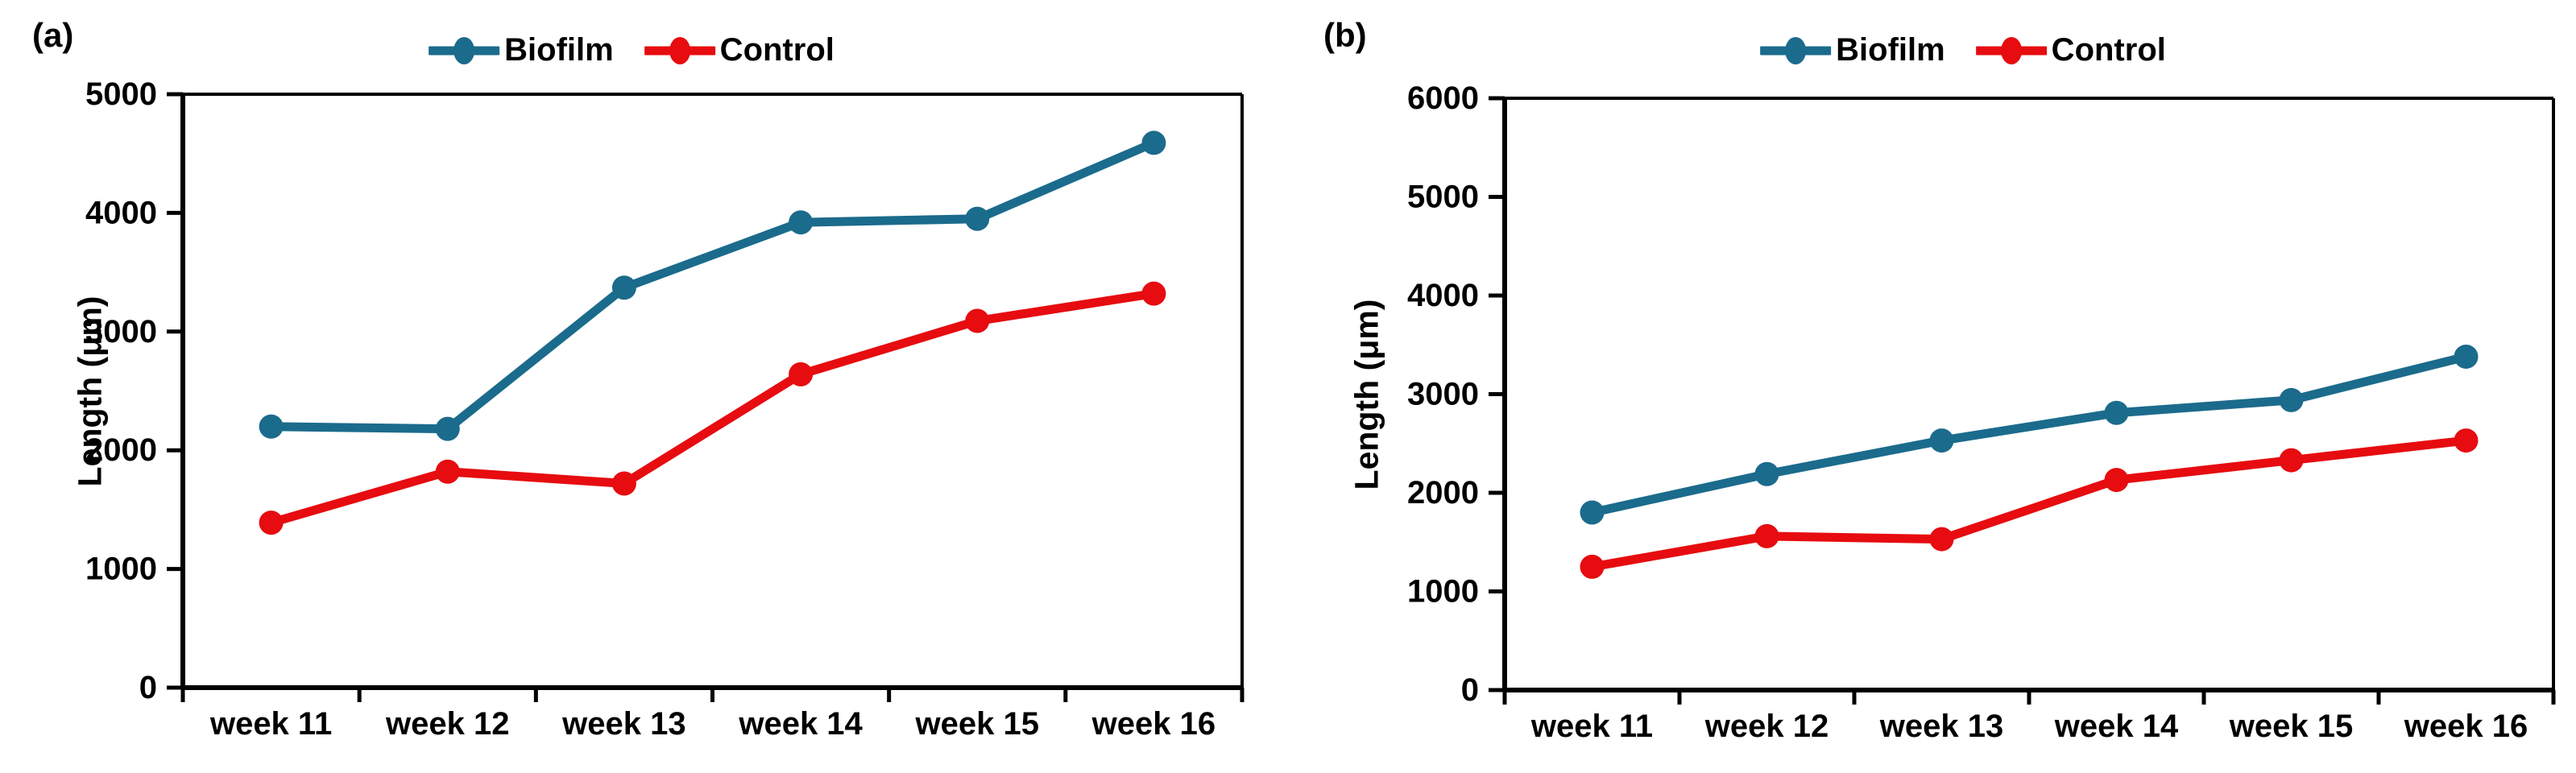 This screenshot has width=2576, height=773. What do you see at coordinates (53, 35) in the screenshot?
I see `panel-a-label: (a)` at bounding box center [53, 35].